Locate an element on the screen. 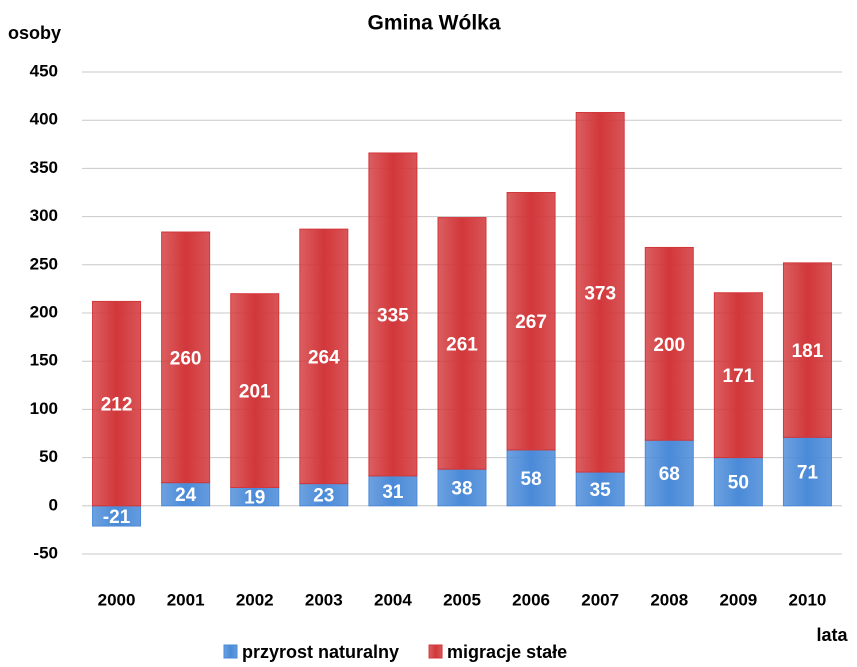 This screenshot has width=857, height=667. data-label: 373 is located at coordinates (600, 293).